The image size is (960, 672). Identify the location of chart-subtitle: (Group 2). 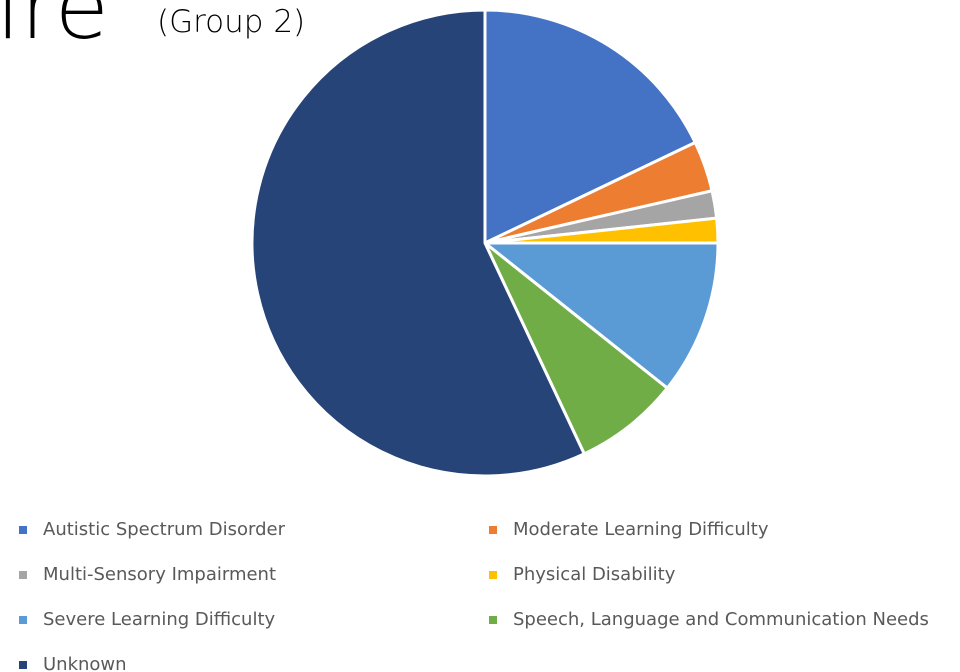
(231, 22).